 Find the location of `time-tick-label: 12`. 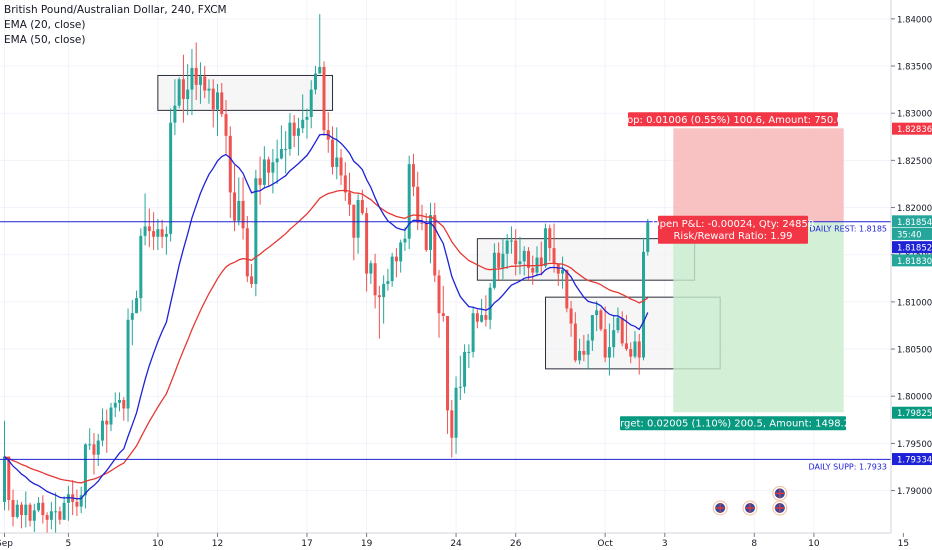

time-tick-label: 12 is located at coordinates (217, 544).